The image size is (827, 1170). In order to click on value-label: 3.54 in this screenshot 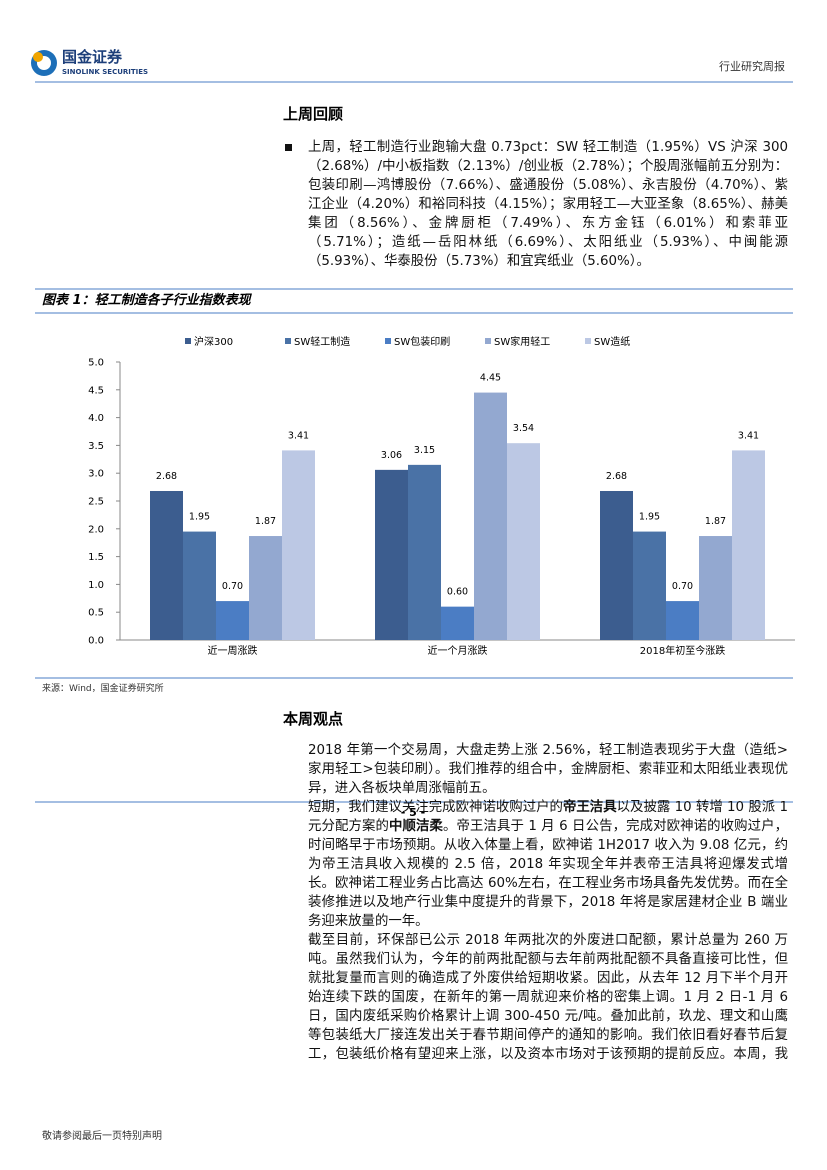, I will do `click(523, 428)`.